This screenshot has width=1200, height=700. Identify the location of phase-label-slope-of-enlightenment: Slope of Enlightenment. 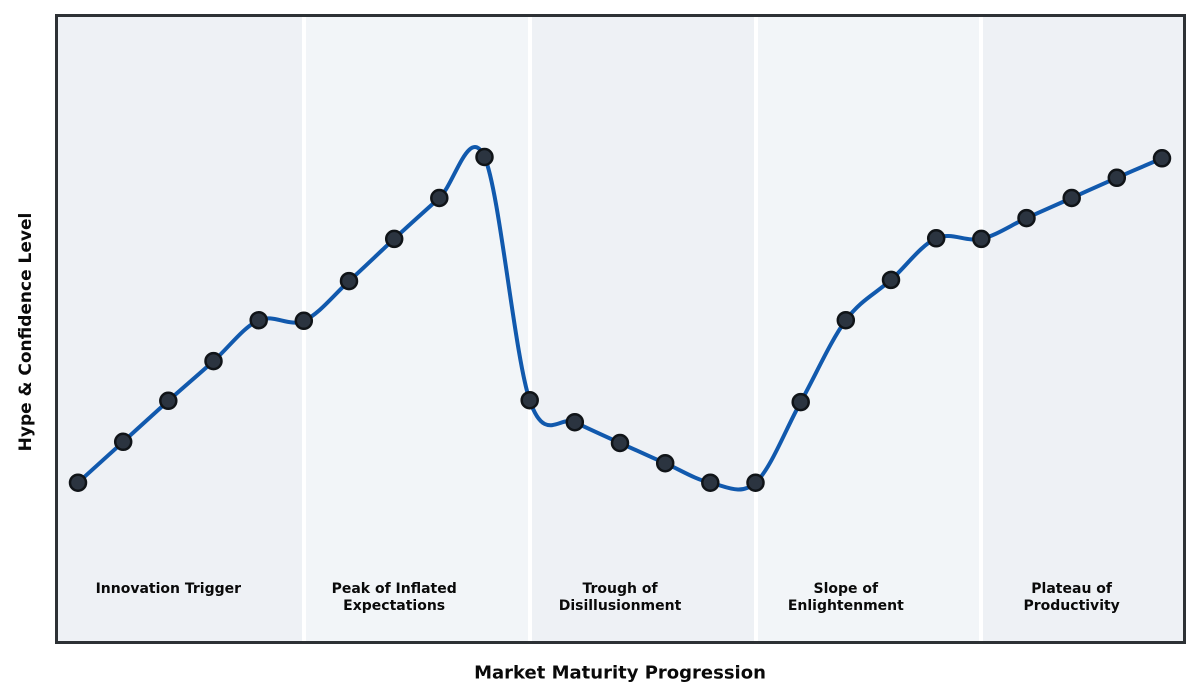
(845, 597).